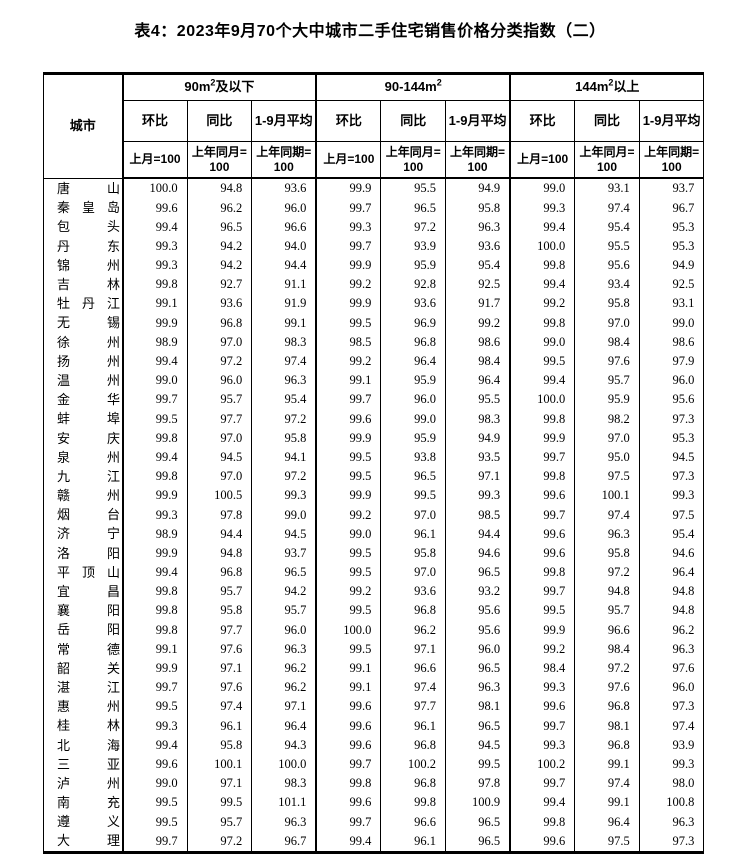  I want to click on index-value-cell: 98.3, so click(478, 419).